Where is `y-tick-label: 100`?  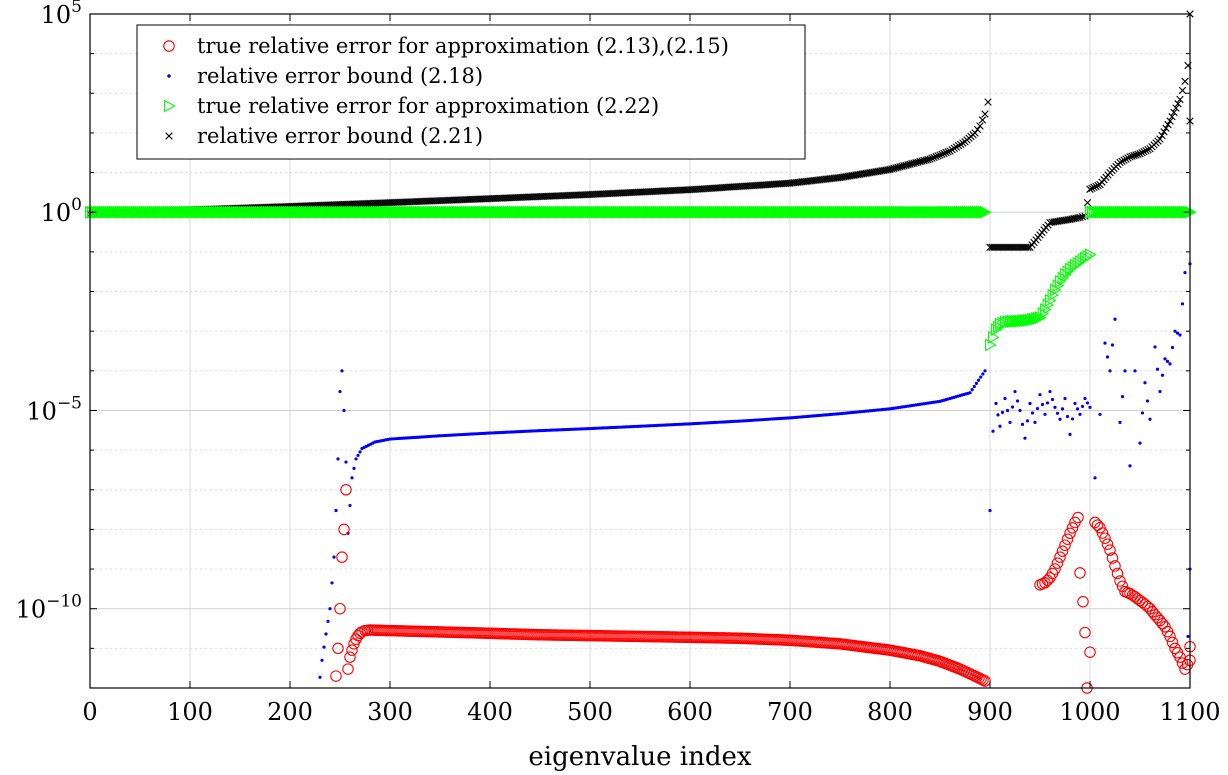 y-tick-label: 100 is located at coordinates (61, 211).